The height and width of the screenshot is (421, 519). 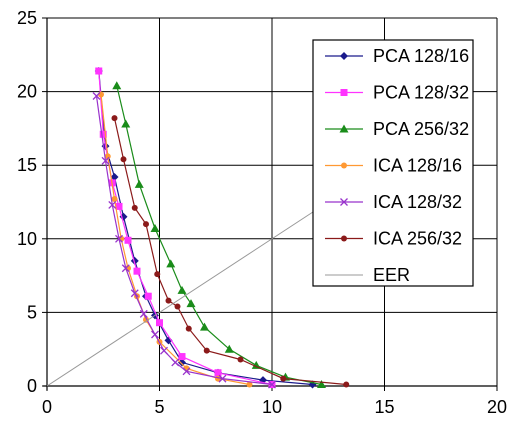 I want to click on x-tick-label: 0, so click(x=47, y=407).